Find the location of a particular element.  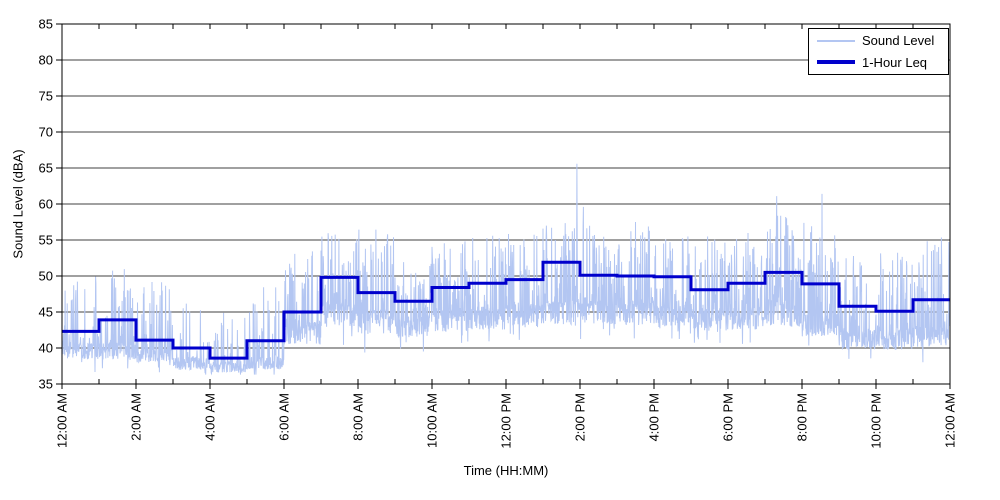

sound-level-line-sample is located at coordinates (836, 40).